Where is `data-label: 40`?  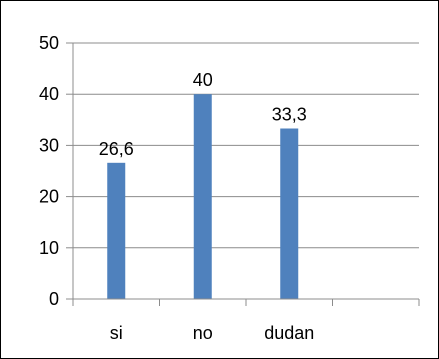 data-label: 40 is located at coordinates (203, 80).